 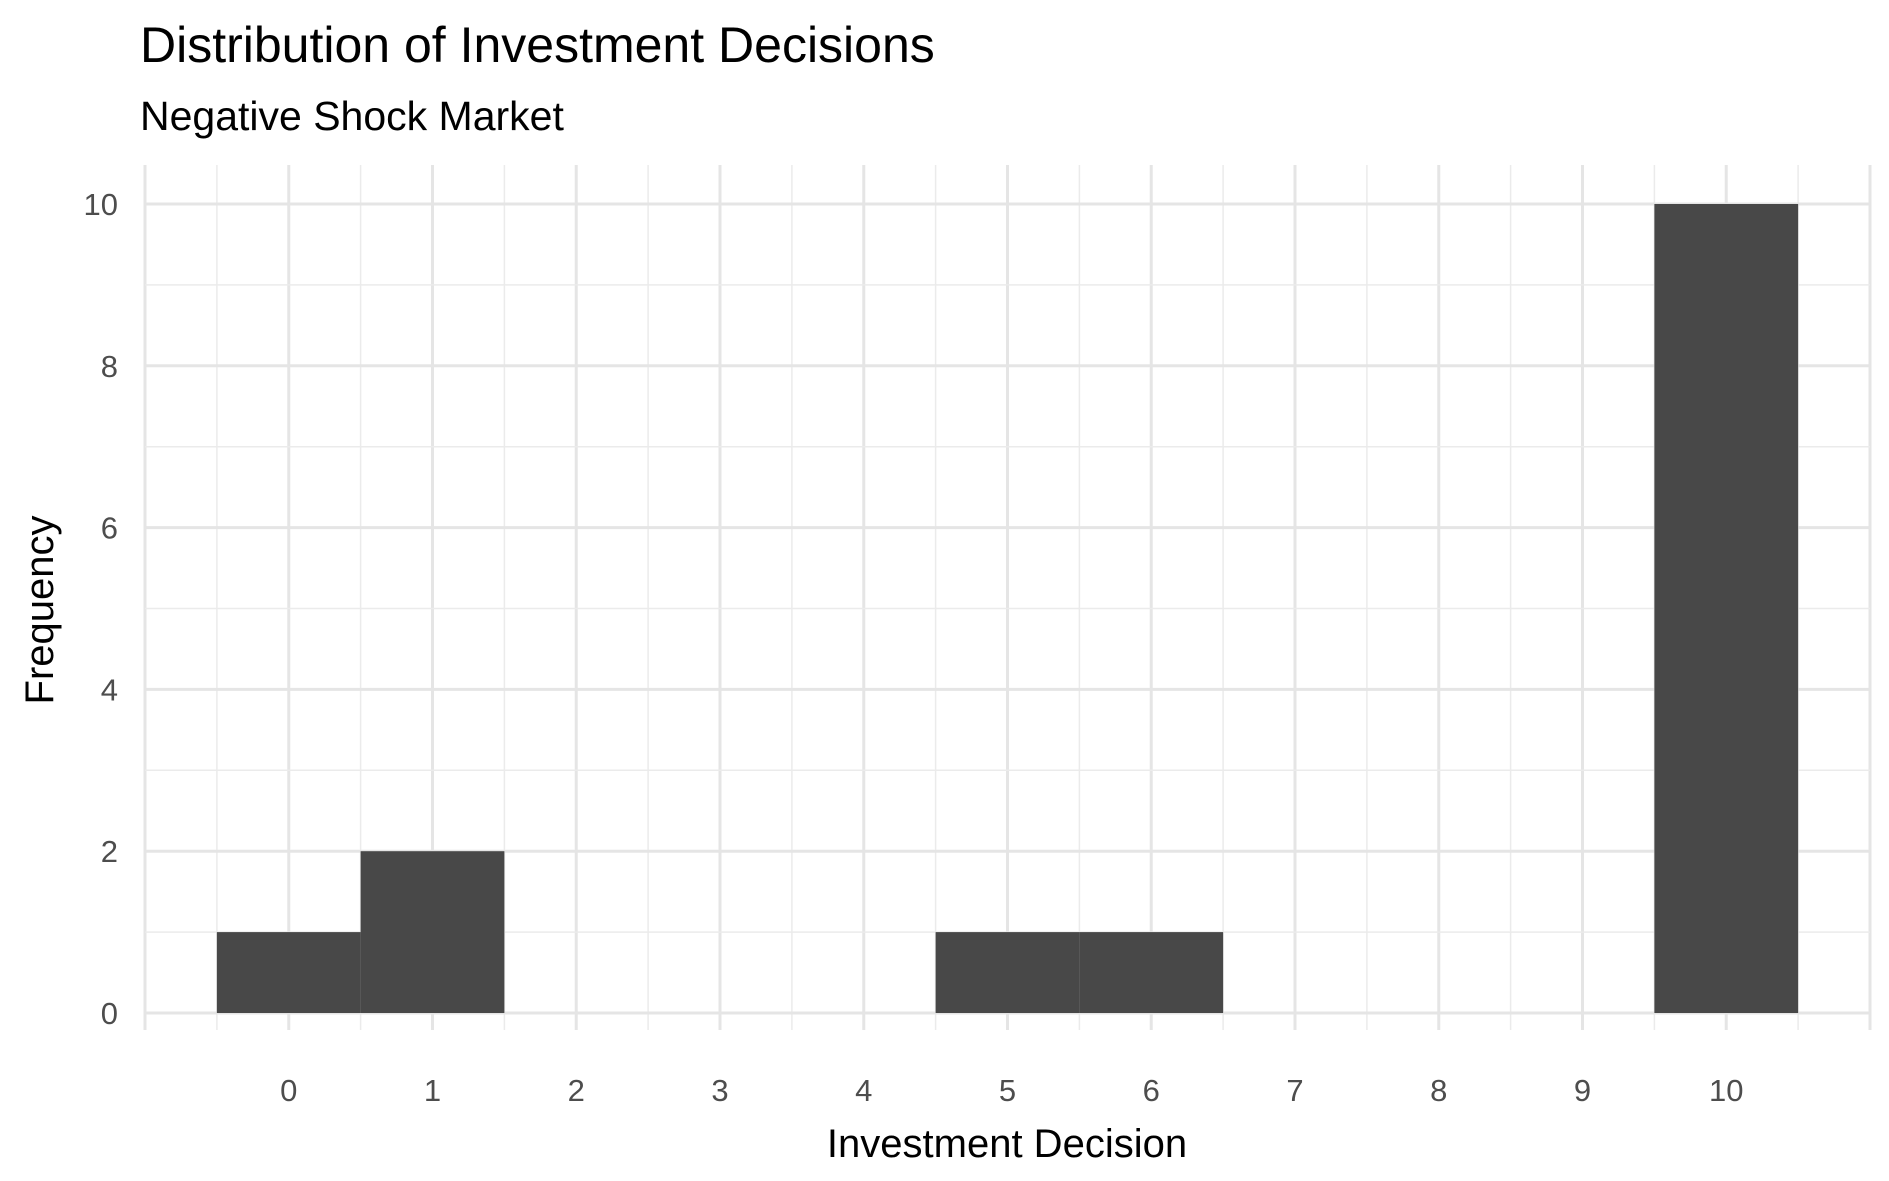 I want to click on x-tick-label: 6, so click(x=1151, y=1090).